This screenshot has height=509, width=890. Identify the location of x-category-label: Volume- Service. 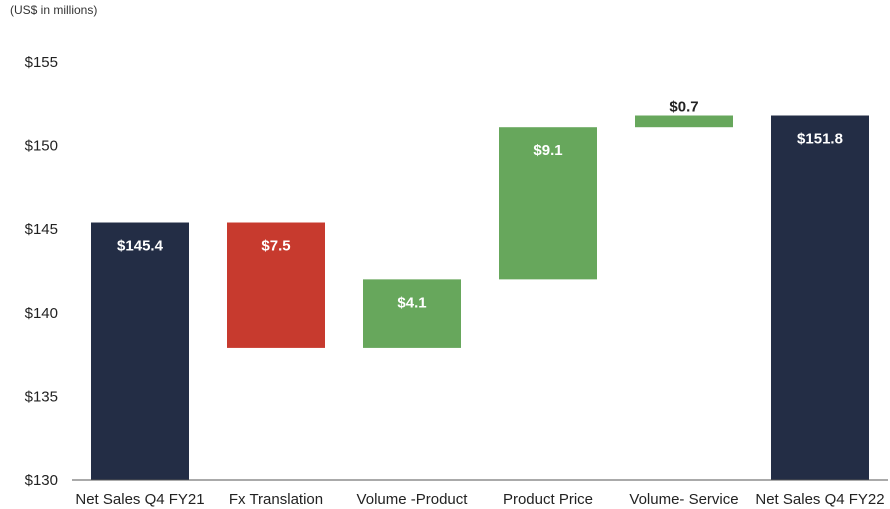
(683, 499).